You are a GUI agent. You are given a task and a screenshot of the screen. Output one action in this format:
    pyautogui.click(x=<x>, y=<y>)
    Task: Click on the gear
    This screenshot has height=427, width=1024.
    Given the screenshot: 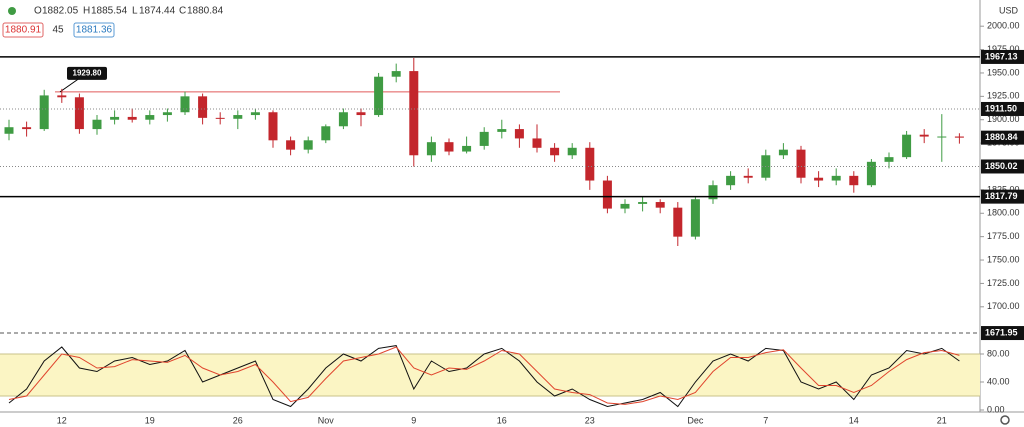 What is the action you would take?
    pyautogui.click(x=1005, y=420)
    